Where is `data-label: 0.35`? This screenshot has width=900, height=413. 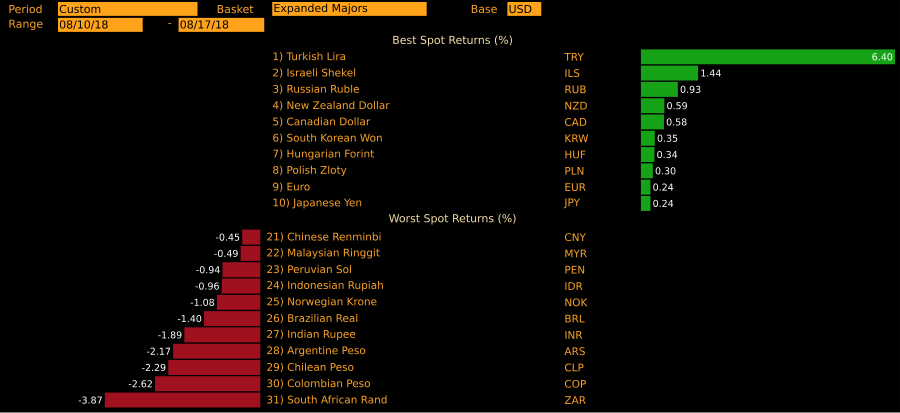 data-label: 0.35 is located at coordinates (668, 138).